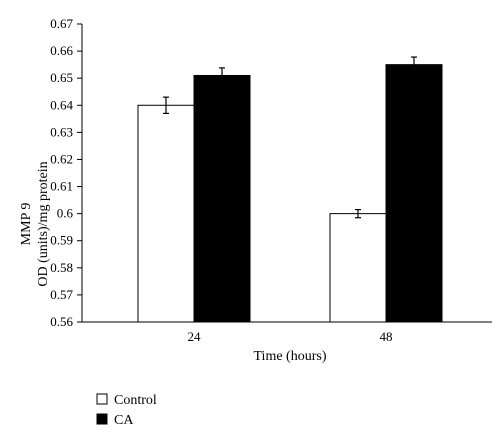  Describe the element at coordinates (43, 223) in the screenshot. I see `y-axis-title-line2: OD (units)/mg protein` at that location.